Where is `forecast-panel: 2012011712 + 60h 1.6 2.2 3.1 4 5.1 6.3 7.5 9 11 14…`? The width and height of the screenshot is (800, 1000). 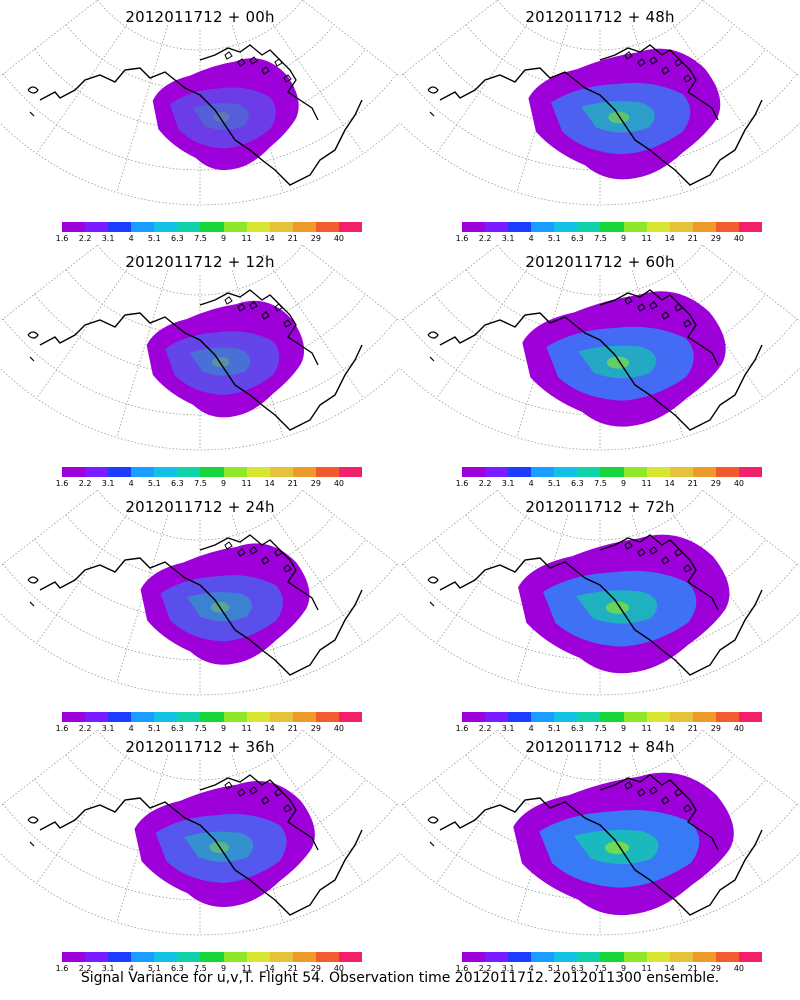 forecast-panel: 2012011712 + 60h 1.6 2.2 3.1 4 5.1 6.3 7.5 9 11 14… is located at coordinates (600, 366).